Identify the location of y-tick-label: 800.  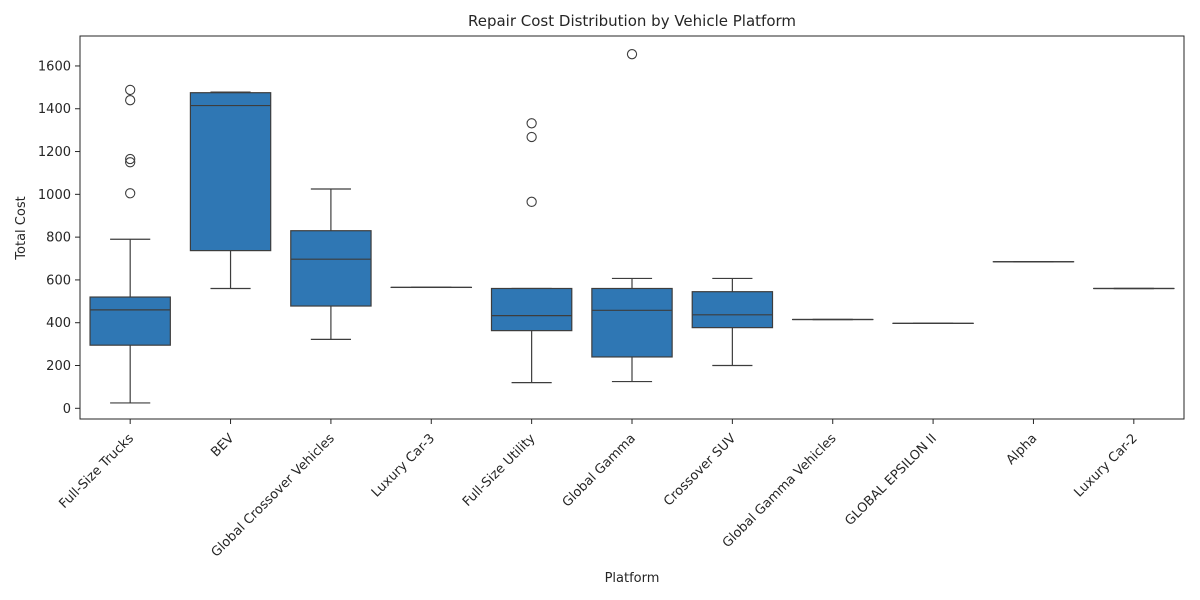
(58, 238).